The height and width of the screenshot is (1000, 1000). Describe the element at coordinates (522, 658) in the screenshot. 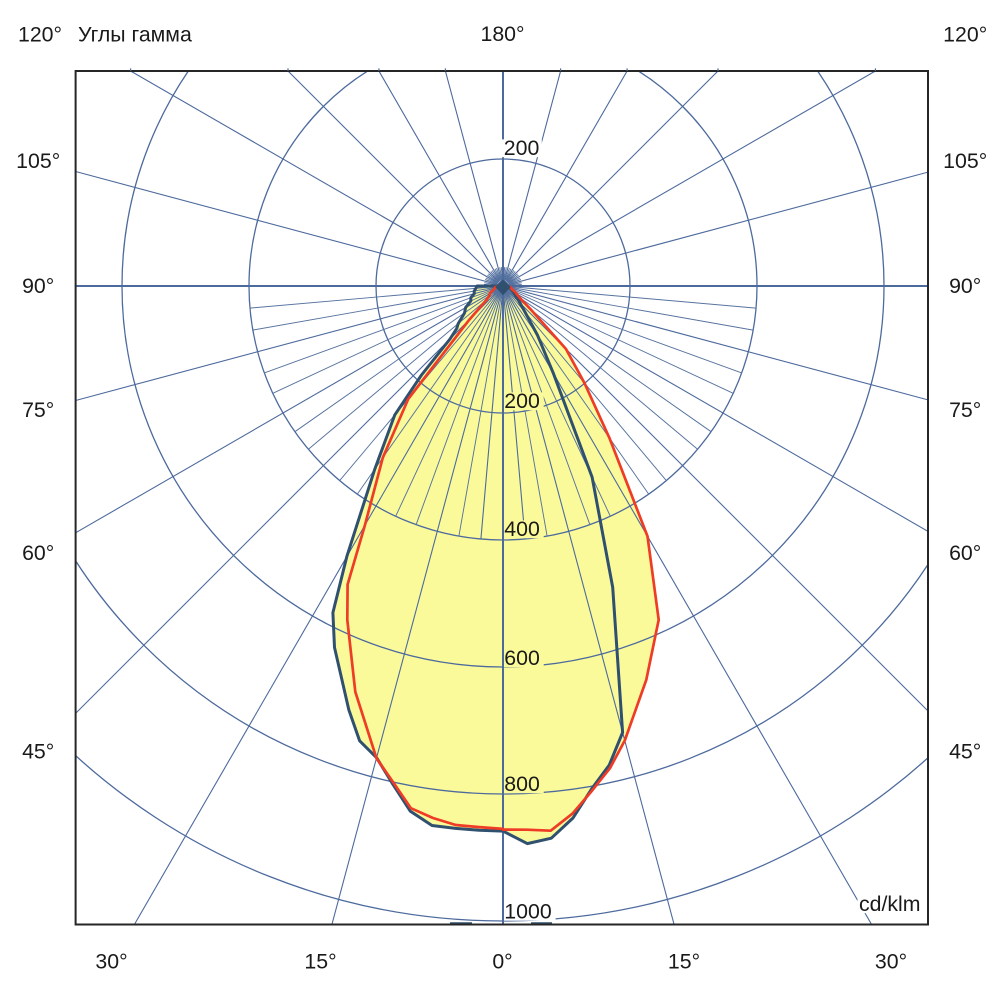

I see `svg-text: 600` at that location.